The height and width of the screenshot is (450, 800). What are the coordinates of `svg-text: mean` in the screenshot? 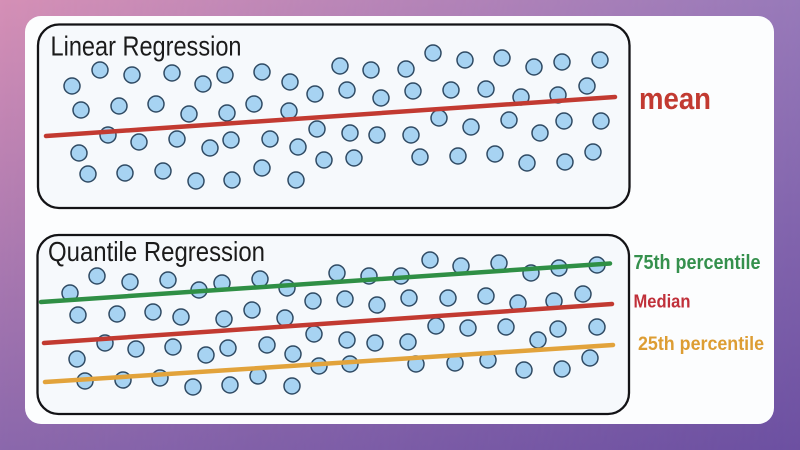 It's located at (675, 98).